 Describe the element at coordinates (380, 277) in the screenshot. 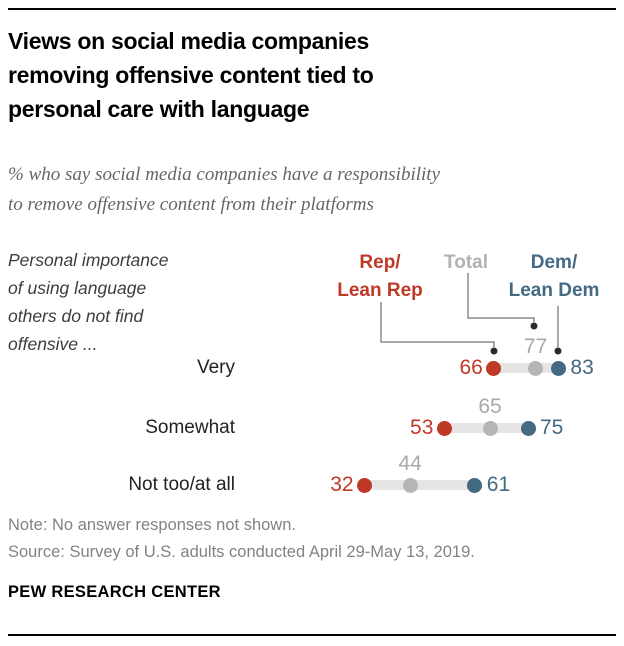

I see `legend-rep: Rep/ Lean Rep` at that location.